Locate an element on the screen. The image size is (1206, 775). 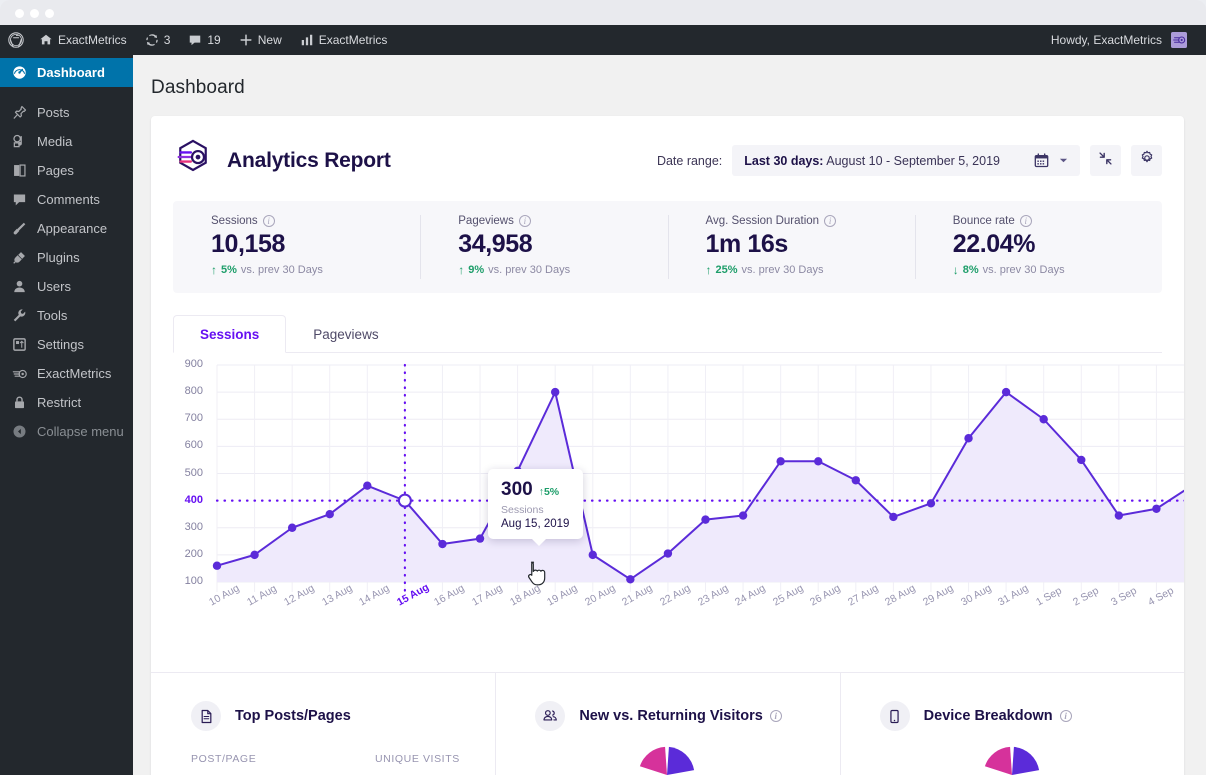
panel-title: Device Breakdown i is located at coordinates (998, 716).